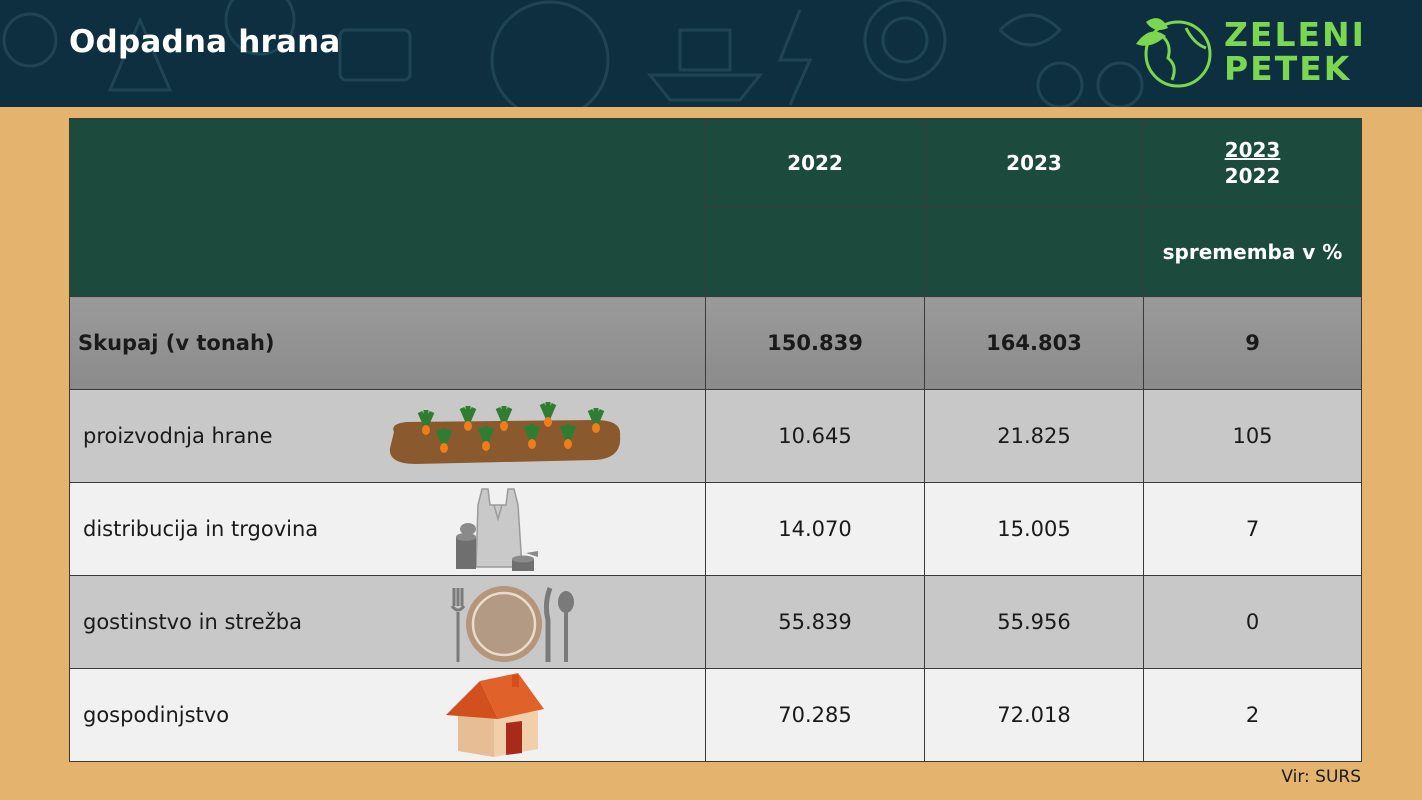 Image resolution: width=1422 pixels, height=800 pixels. I want to click on total-value-change: 9, so click(1252, 343).